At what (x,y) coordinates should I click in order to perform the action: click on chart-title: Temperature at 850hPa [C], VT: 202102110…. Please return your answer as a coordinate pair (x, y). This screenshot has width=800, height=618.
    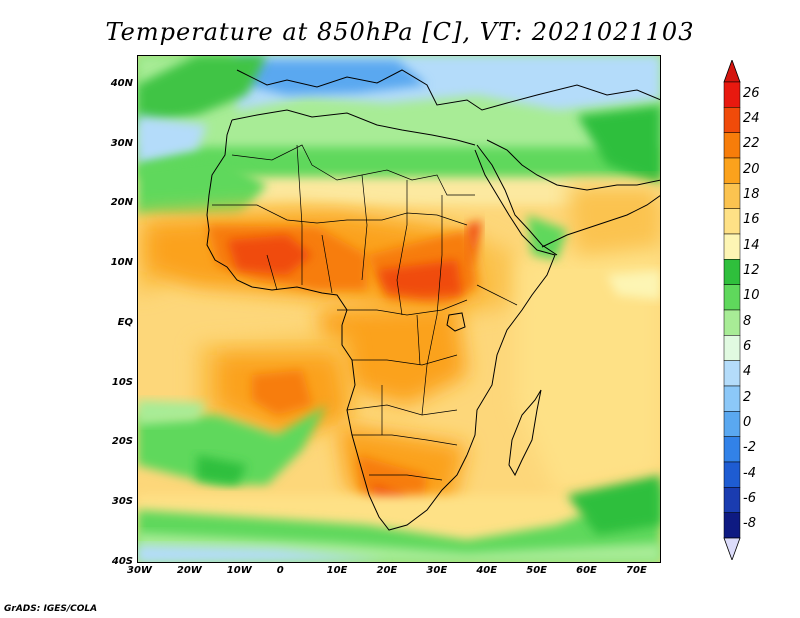
    Looking at the image, I should click on (400, 32).